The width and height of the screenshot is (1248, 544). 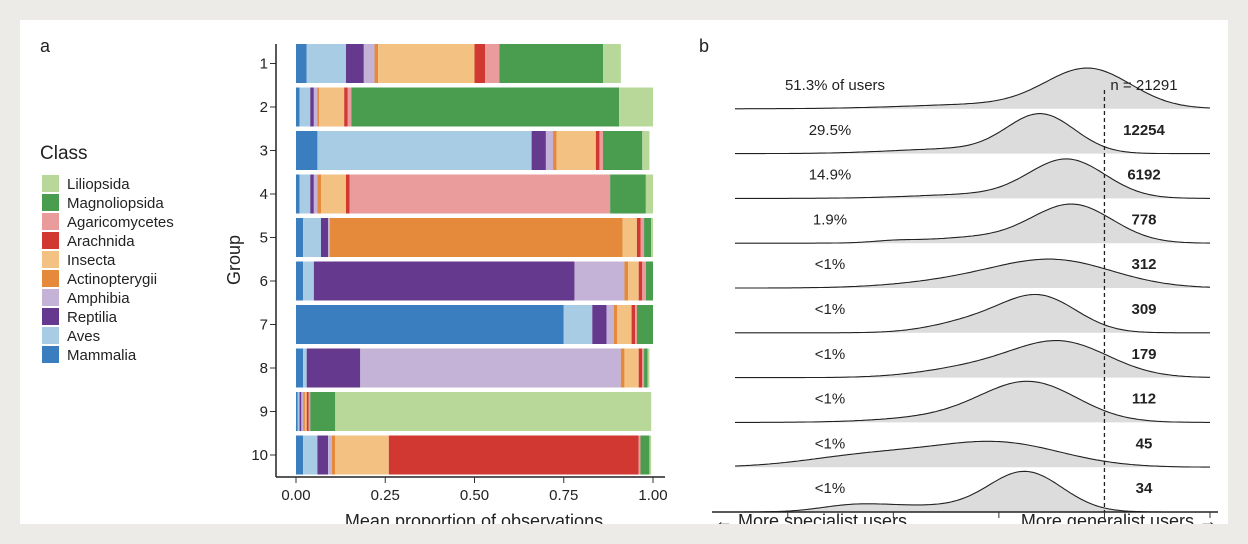 What do you see at coordinates (264, 325) in the screenshot?
I see `y-tick-label: 7` at bounding box center [264, 325].